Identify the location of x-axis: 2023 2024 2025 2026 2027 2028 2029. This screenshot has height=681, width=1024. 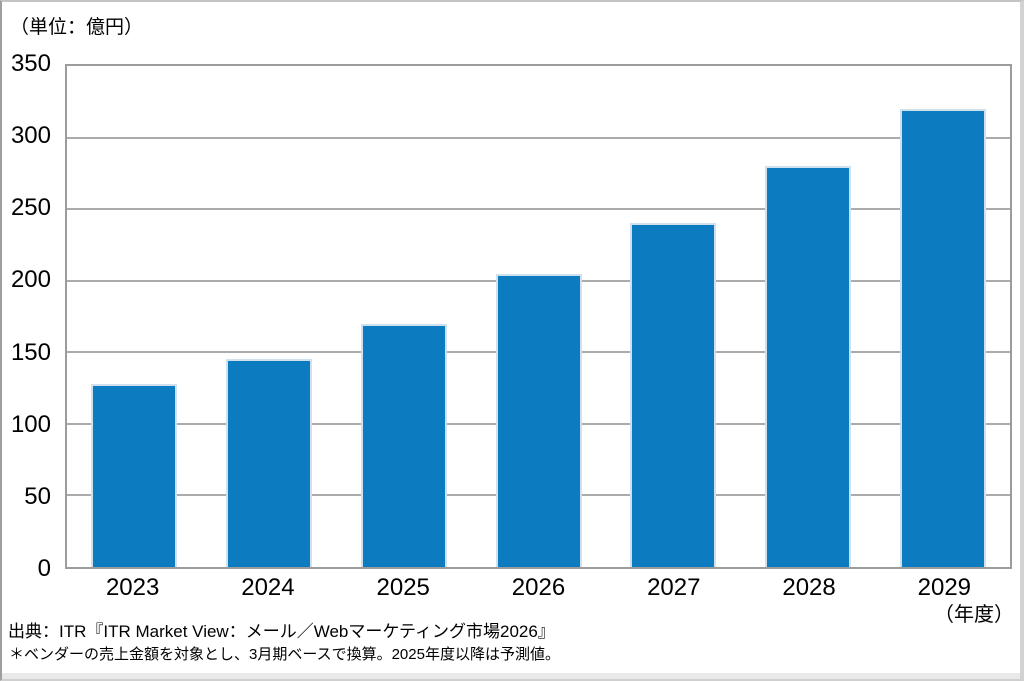
(538, 588).